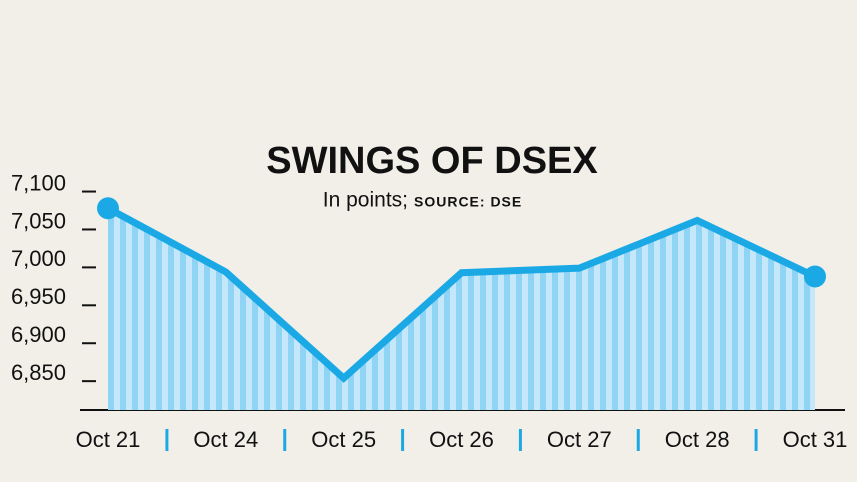  I want to click on x-tick-label: Oct 27, so click(579, 439).